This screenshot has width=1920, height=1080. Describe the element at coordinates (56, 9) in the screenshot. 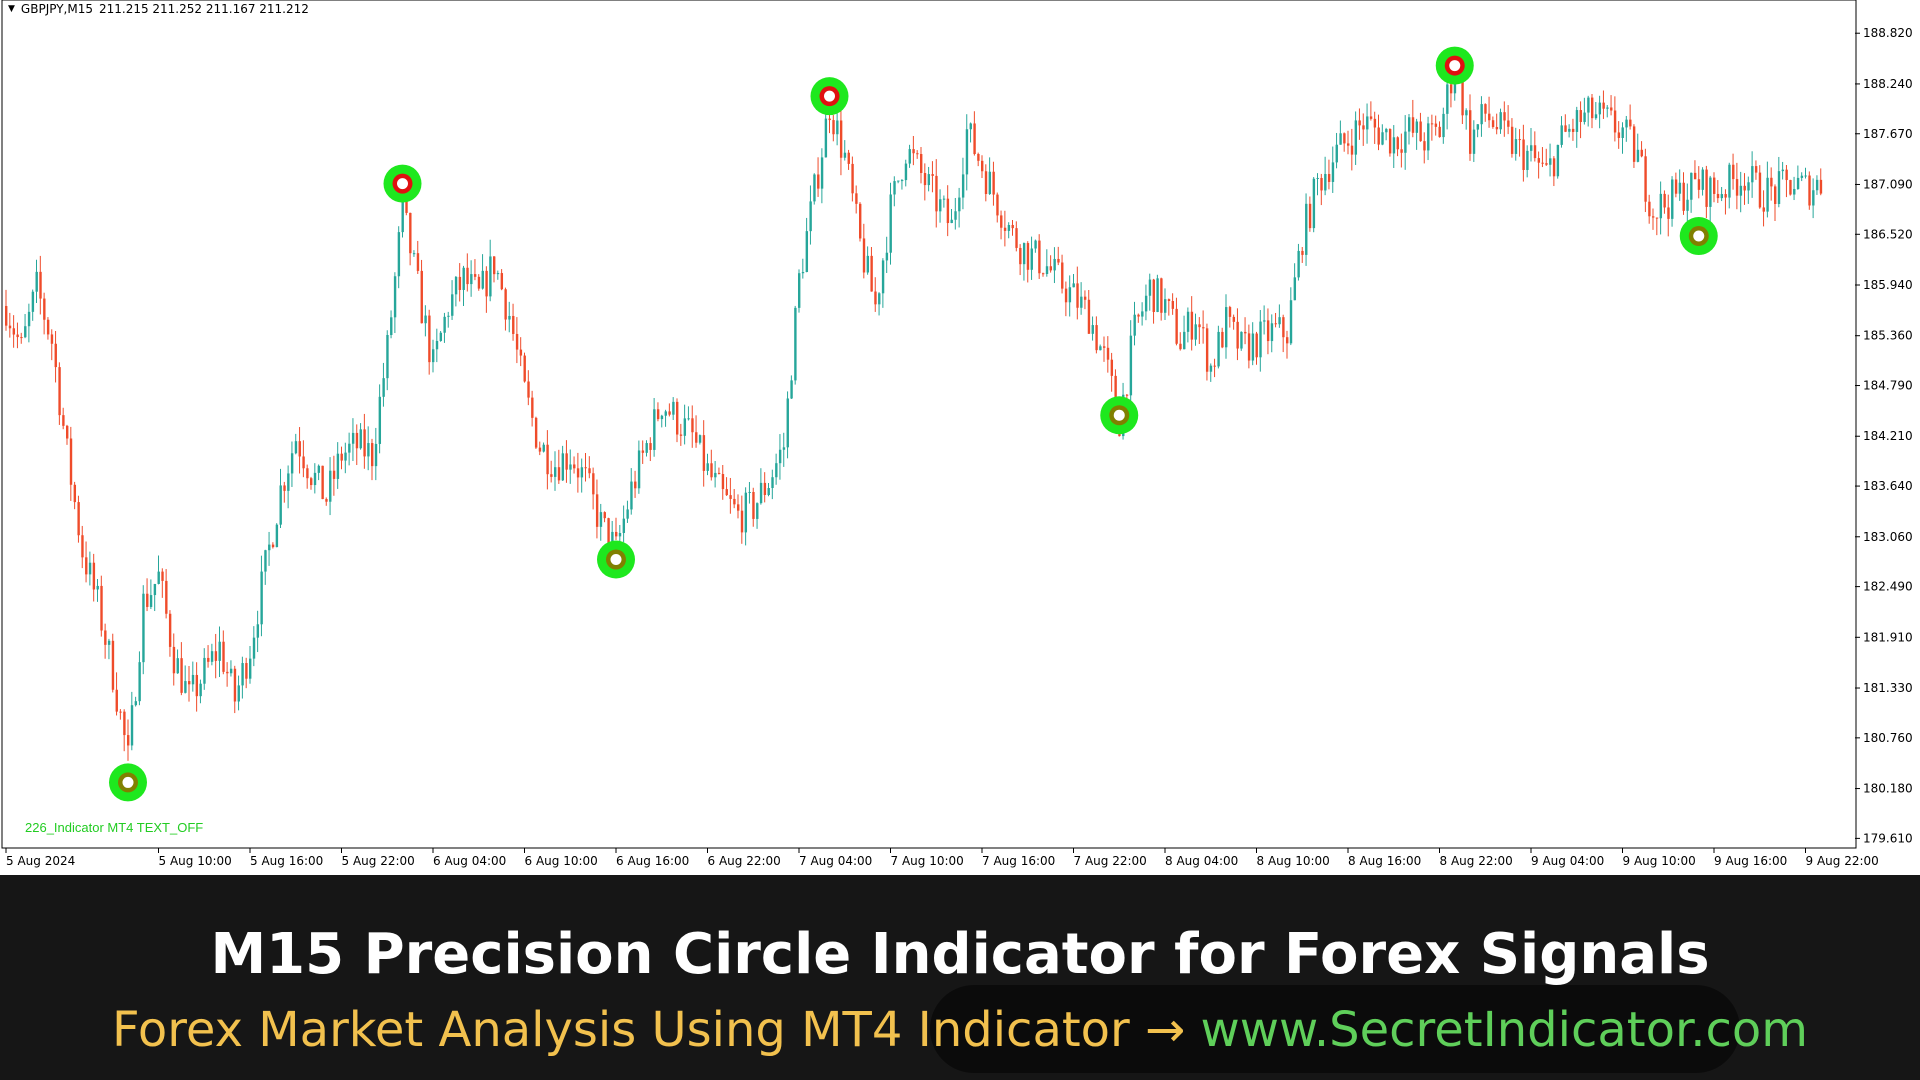

I see `symbol-name: GBPJPY,M15` at that location.